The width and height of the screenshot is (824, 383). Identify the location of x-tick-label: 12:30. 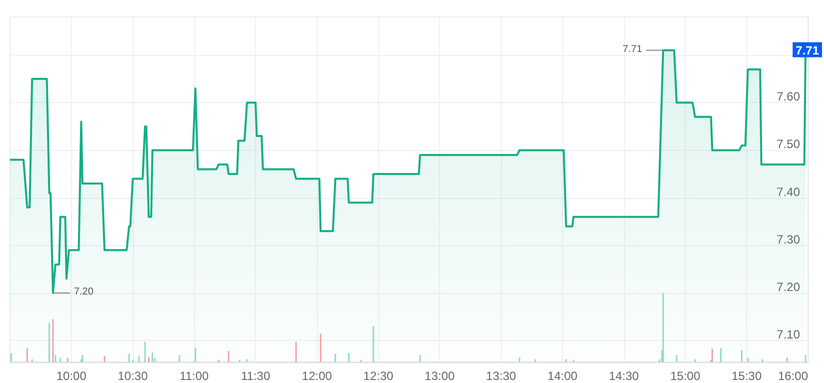
(378, 376).